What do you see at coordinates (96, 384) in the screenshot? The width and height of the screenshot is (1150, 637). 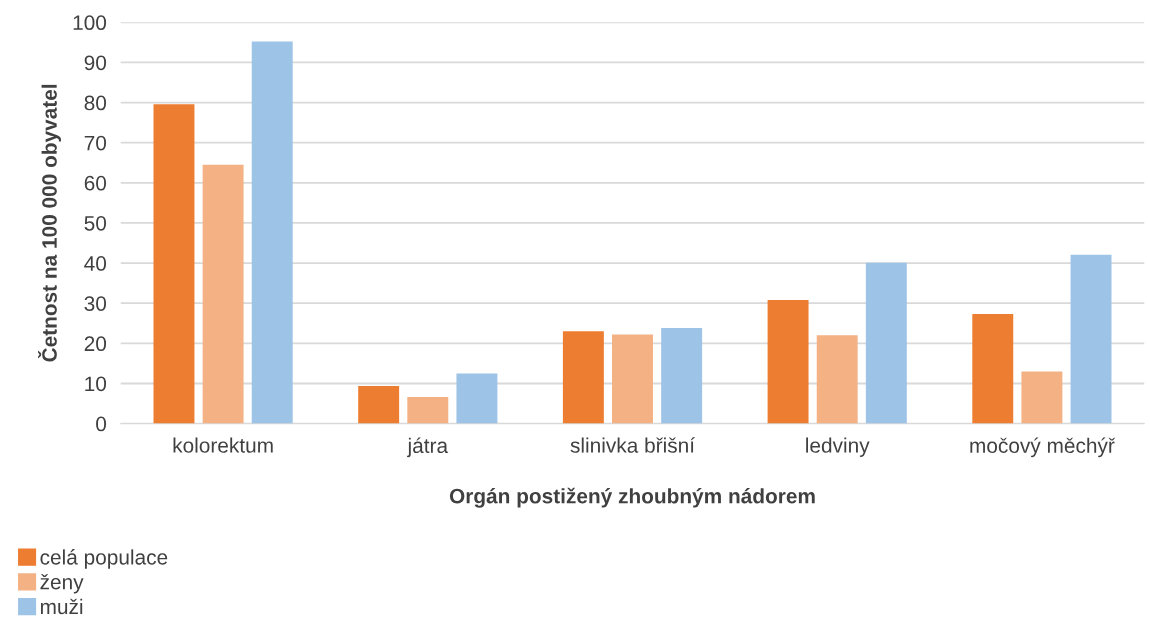 I see `y-tick-label: 10` at bounding box center [96, 384].